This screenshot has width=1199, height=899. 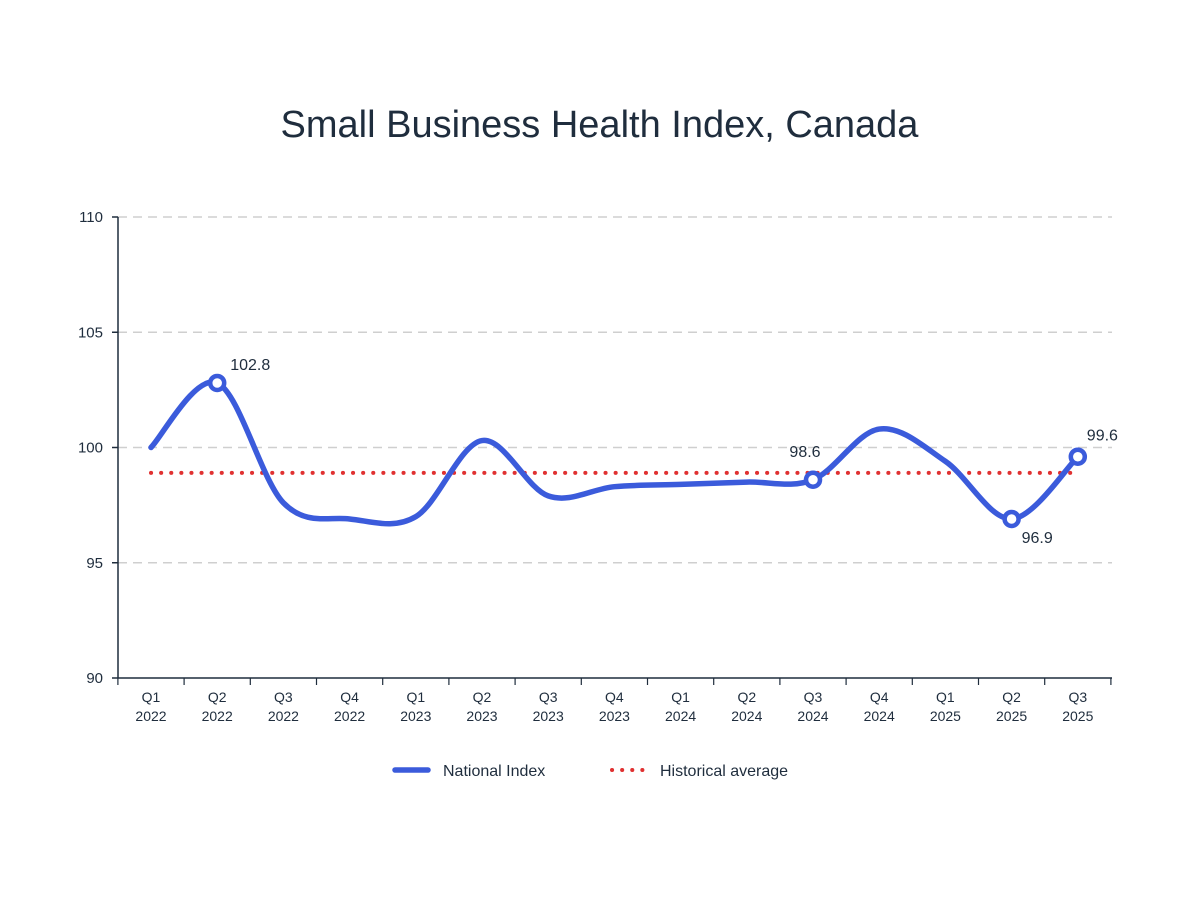 What do you see at coordinates (90, 448) in the screenshot?
I see `y-tick-label: 100` at bounding box center [90, 448].